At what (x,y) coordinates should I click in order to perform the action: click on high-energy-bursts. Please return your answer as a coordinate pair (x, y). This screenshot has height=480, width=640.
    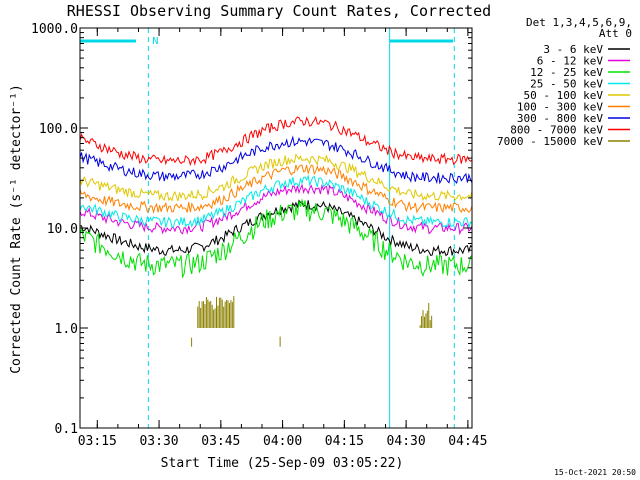
    Looking at the image, I should click on (312, 321).